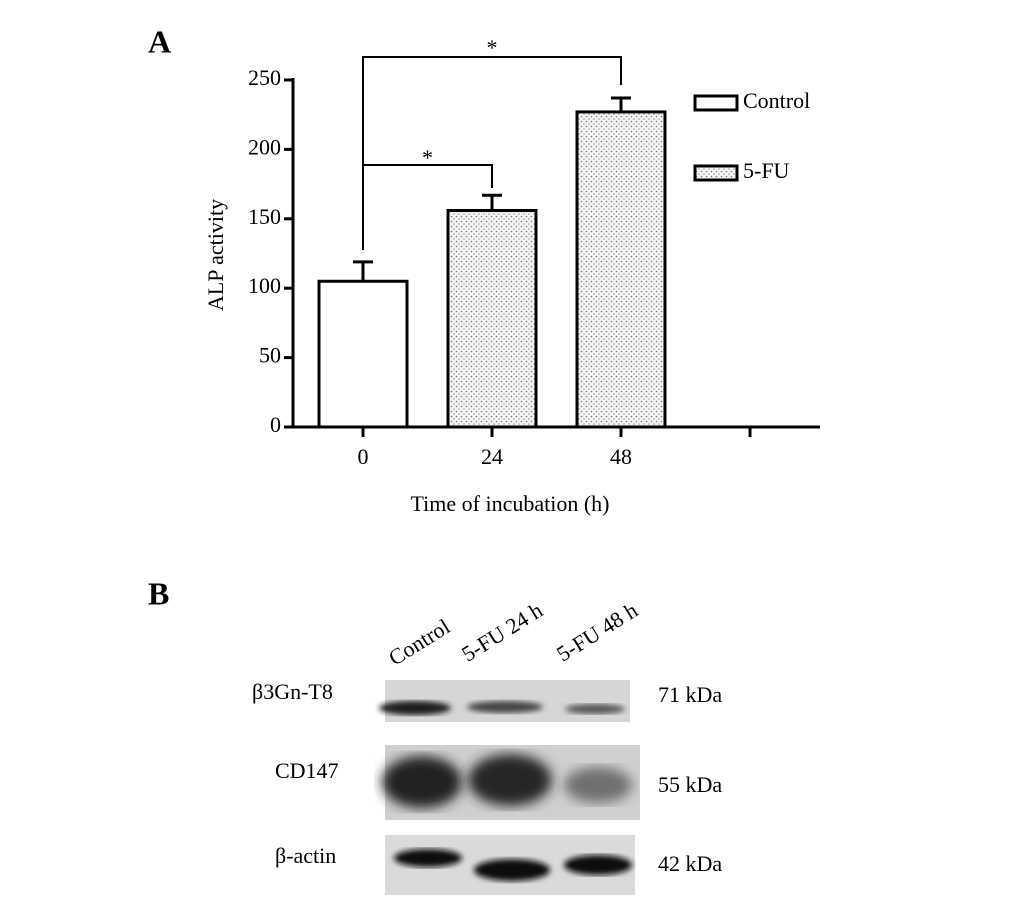  I want to click on size-label: 55 kDa, so click(690, 784).